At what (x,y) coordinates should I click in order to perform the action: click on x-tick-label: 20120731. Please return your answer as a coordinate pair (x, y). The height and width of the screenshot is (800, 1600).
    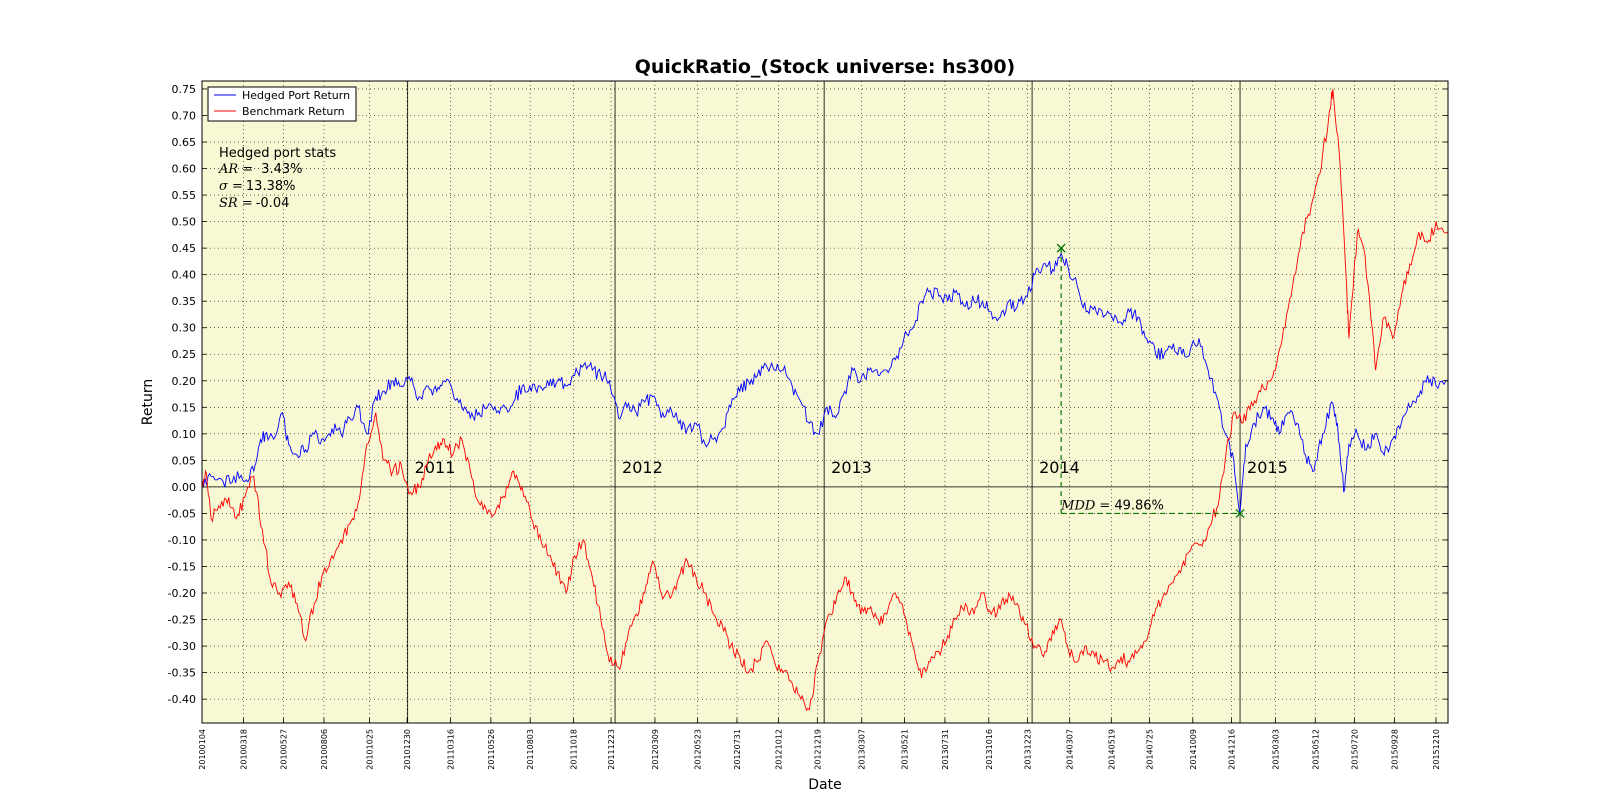
    Looking at the image, I should click on (737, 749).